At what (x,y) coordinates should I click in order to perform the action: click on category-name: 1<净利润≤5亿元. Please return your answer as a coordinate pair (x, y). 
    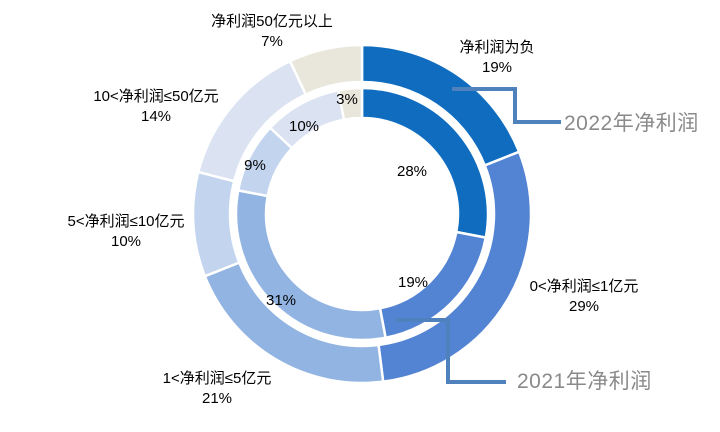
    Looking at the image, I should click on (217, 378).